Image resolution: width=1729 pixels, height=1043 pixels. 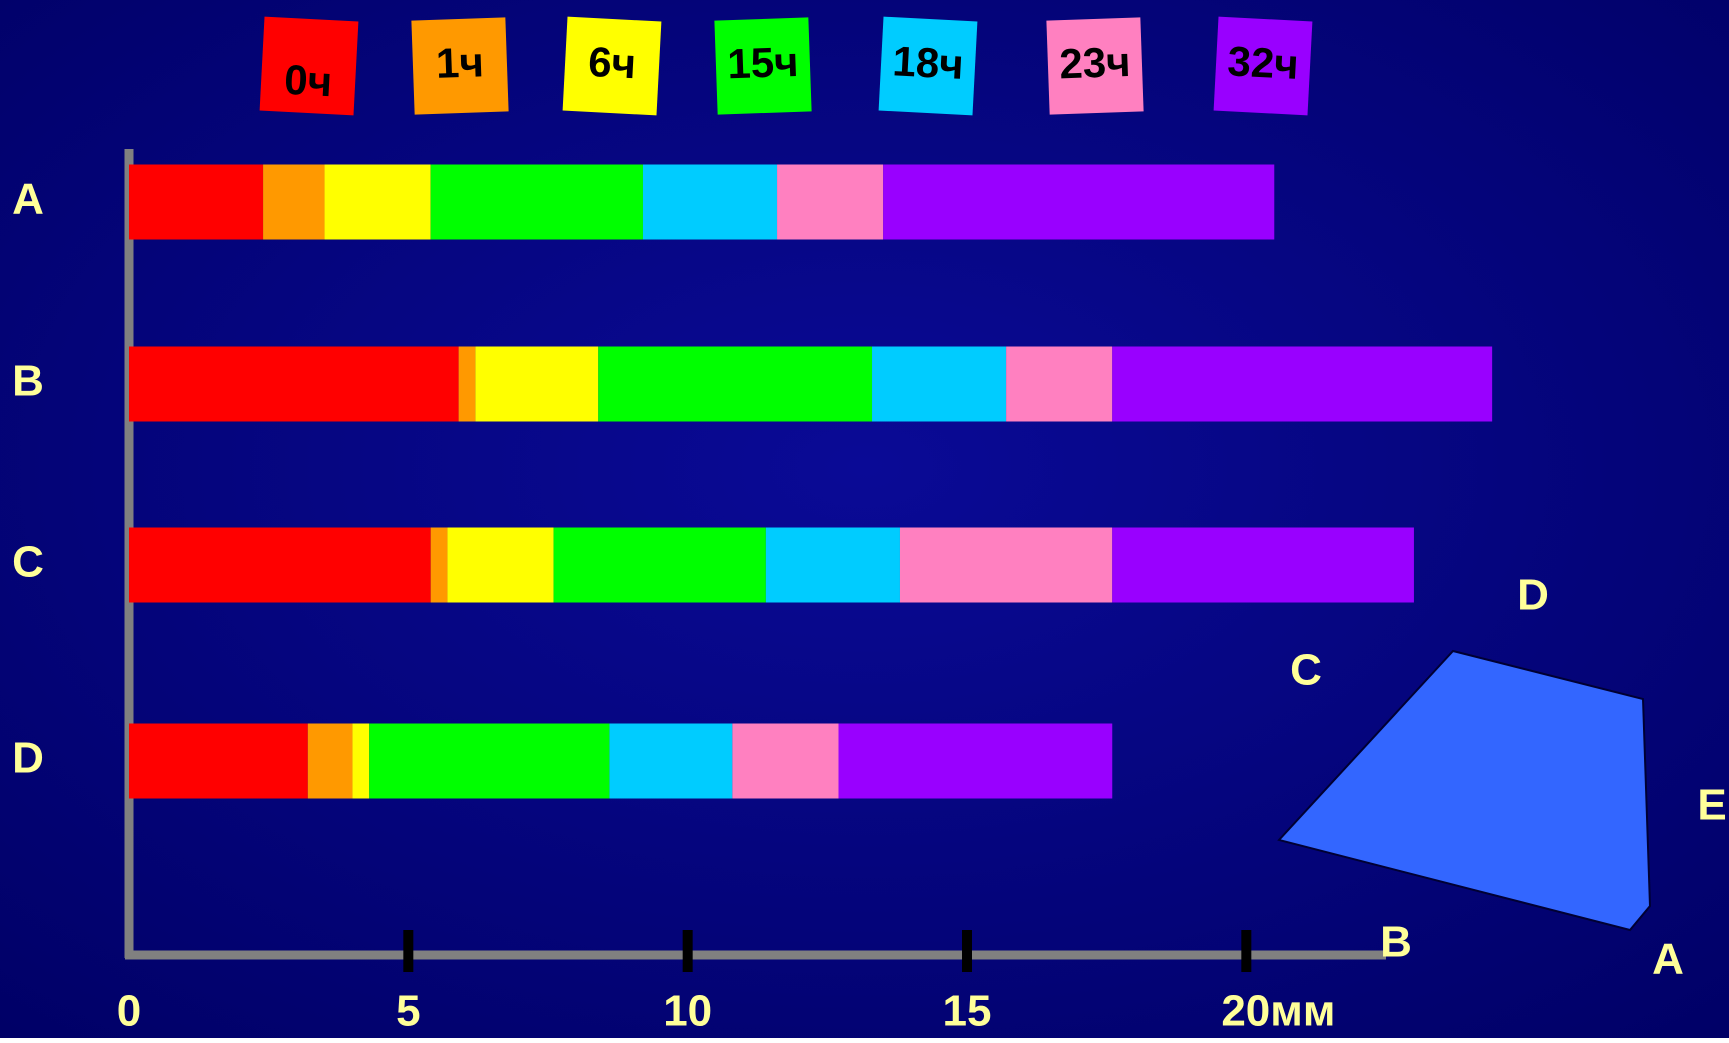 I want to click on legend-item: 1ч, so click(x=460, y=66).